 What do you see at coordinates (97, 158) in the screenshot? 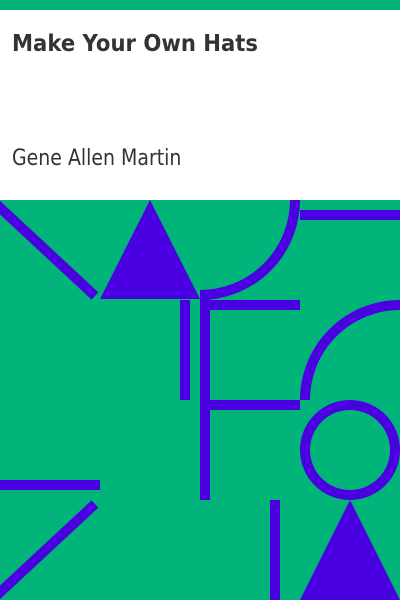
I see `book-author: Gene Allen Martin` at bounding box center [97, 158].